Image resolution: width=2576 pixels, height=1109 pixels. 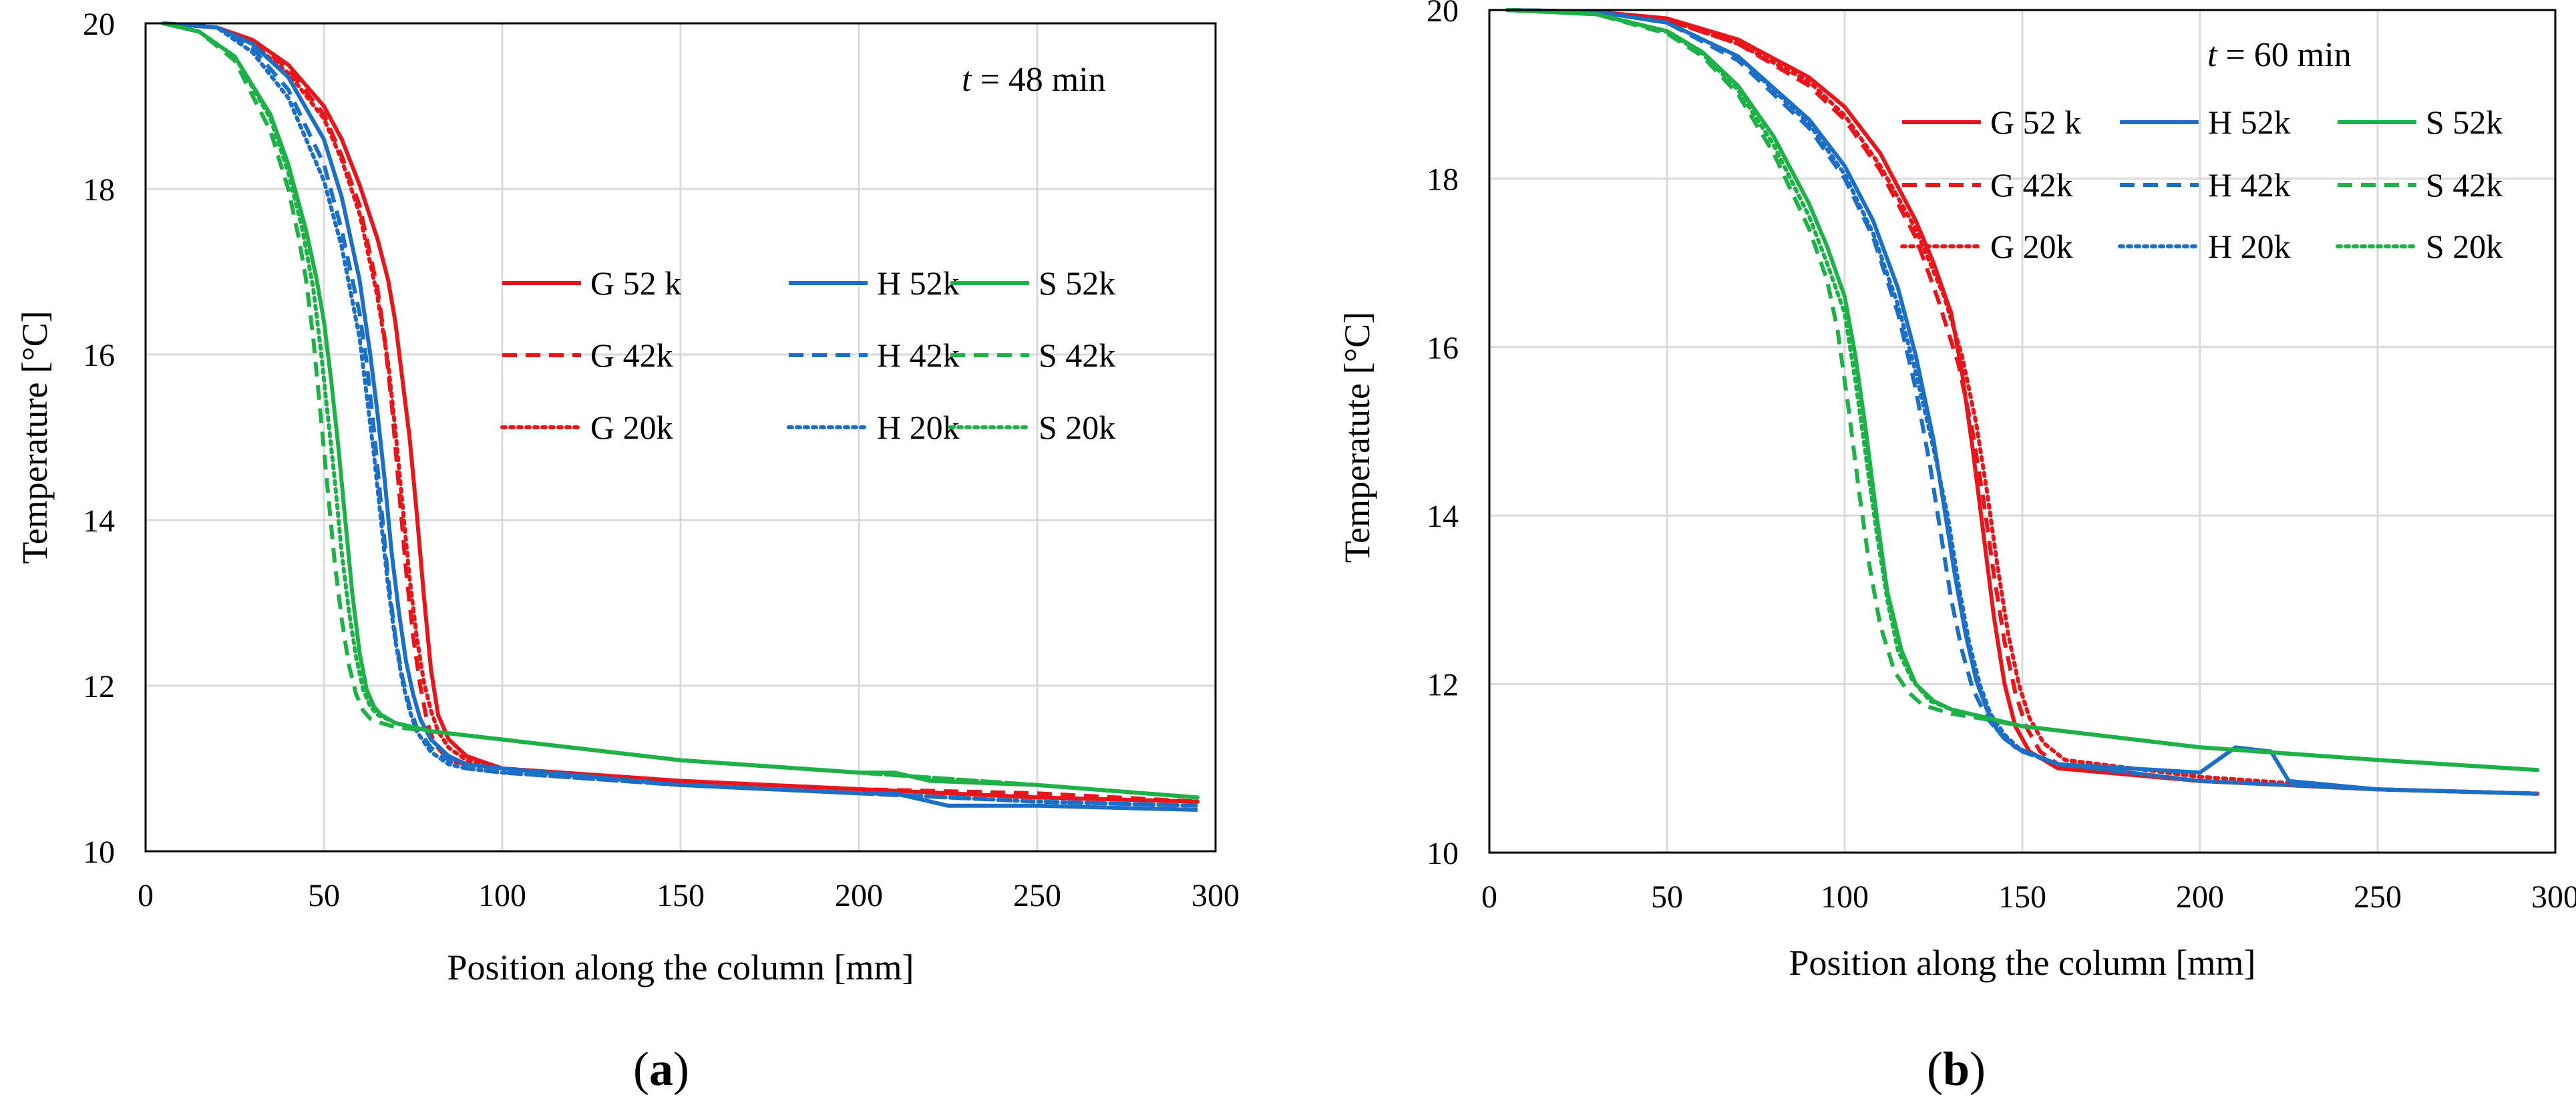 I want to click on time-value: = 48 min, so click(x=1038, y=80).